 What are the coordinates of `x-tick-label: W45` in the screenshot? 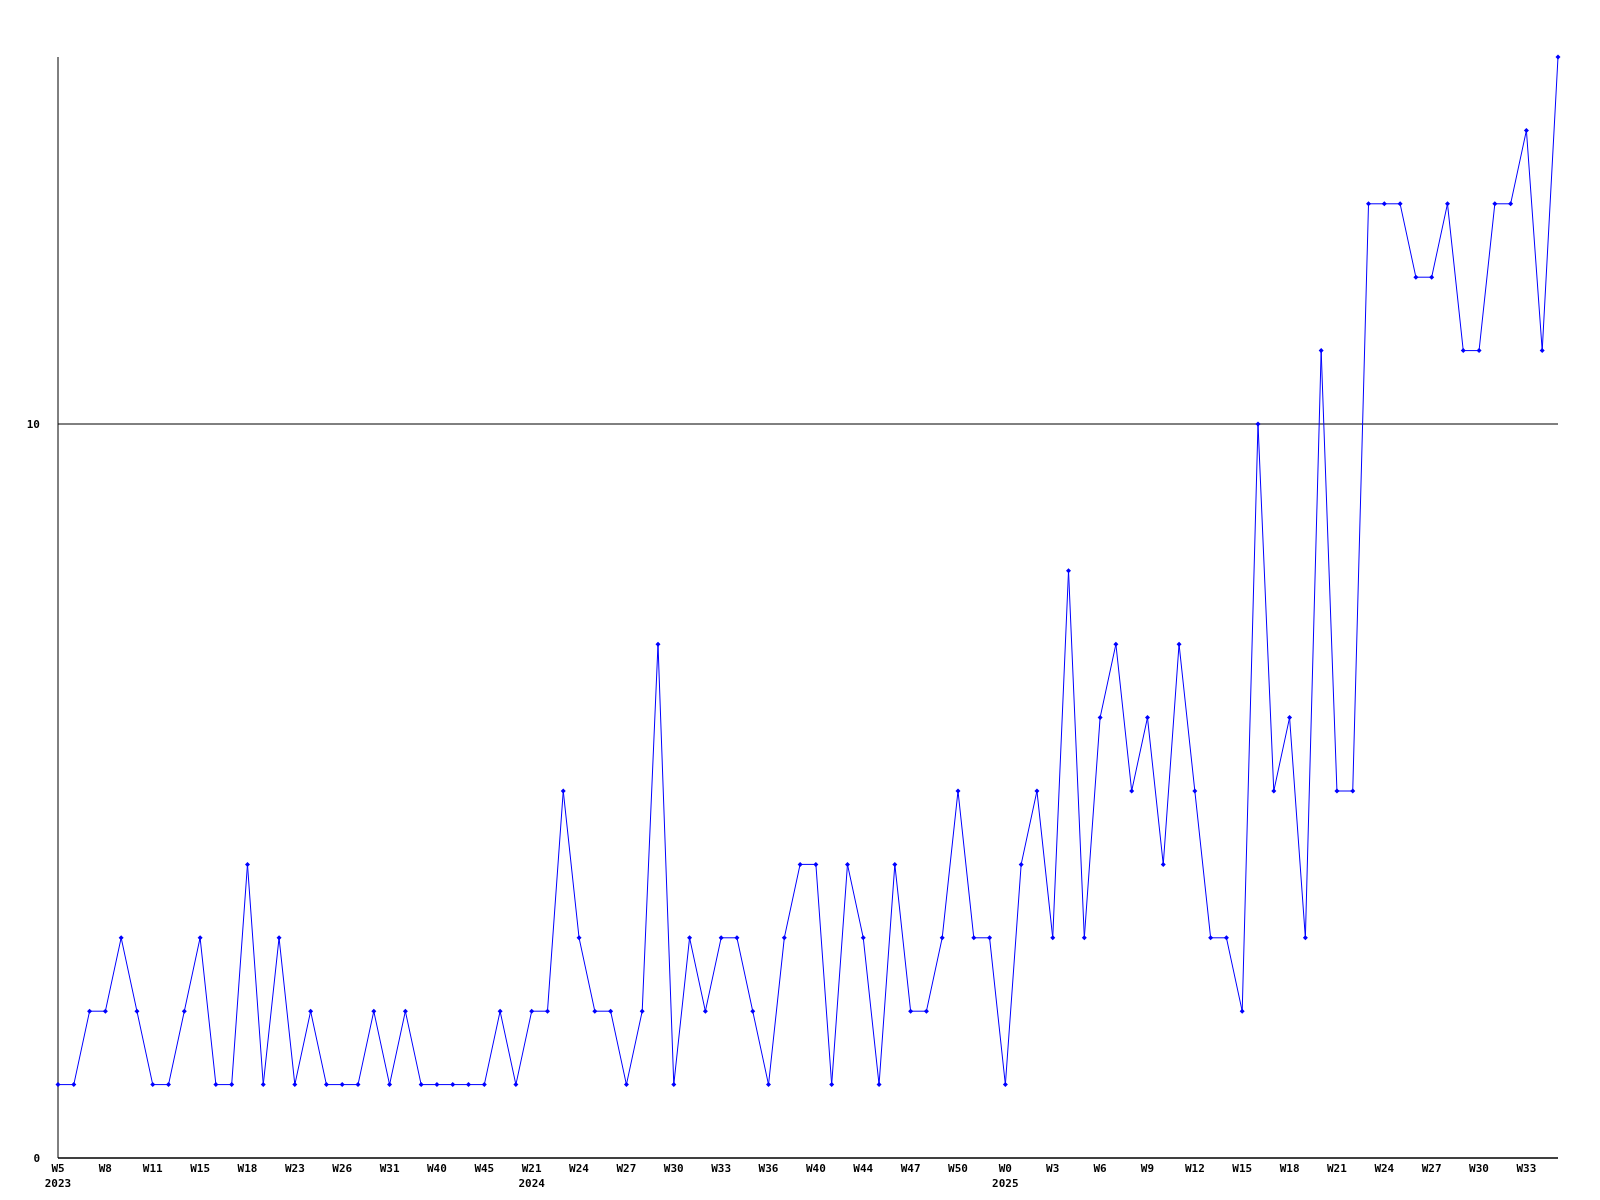 It's located at (484, 1168).